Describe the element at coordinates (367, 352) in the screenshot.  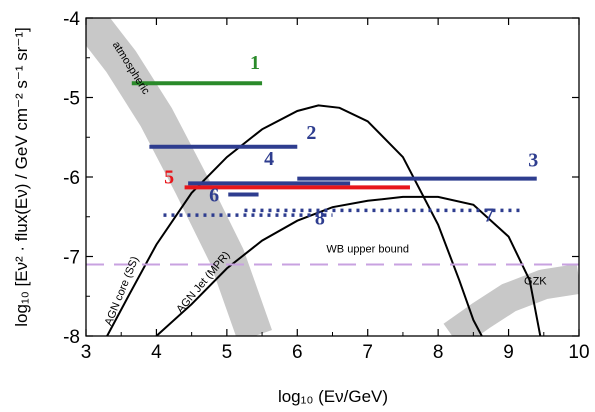
I see `x-tick-label: 7` at that location.